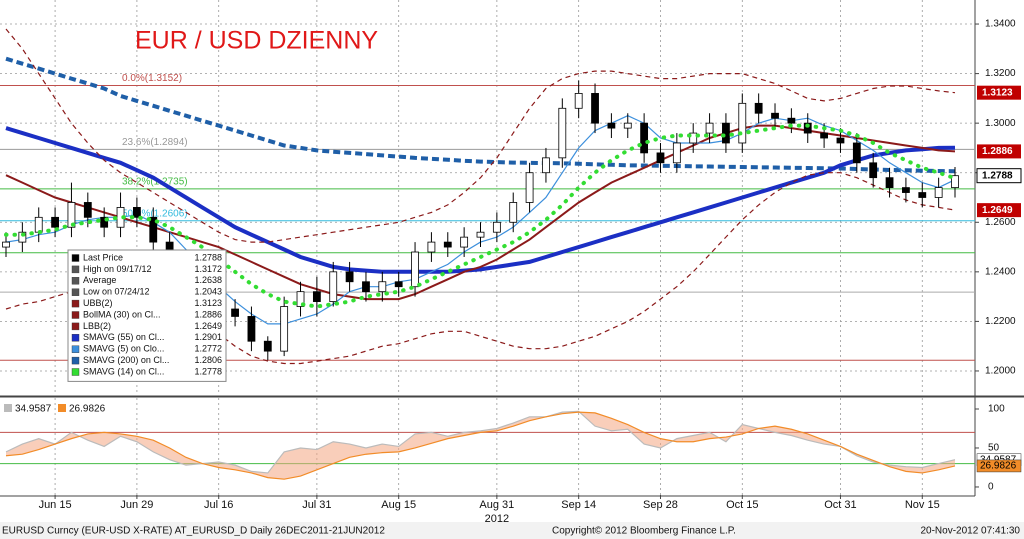 The height and width of the screenshot is (539, 1024). I want to click on legend-label: Low on 07/24/12, so click(116, 292).